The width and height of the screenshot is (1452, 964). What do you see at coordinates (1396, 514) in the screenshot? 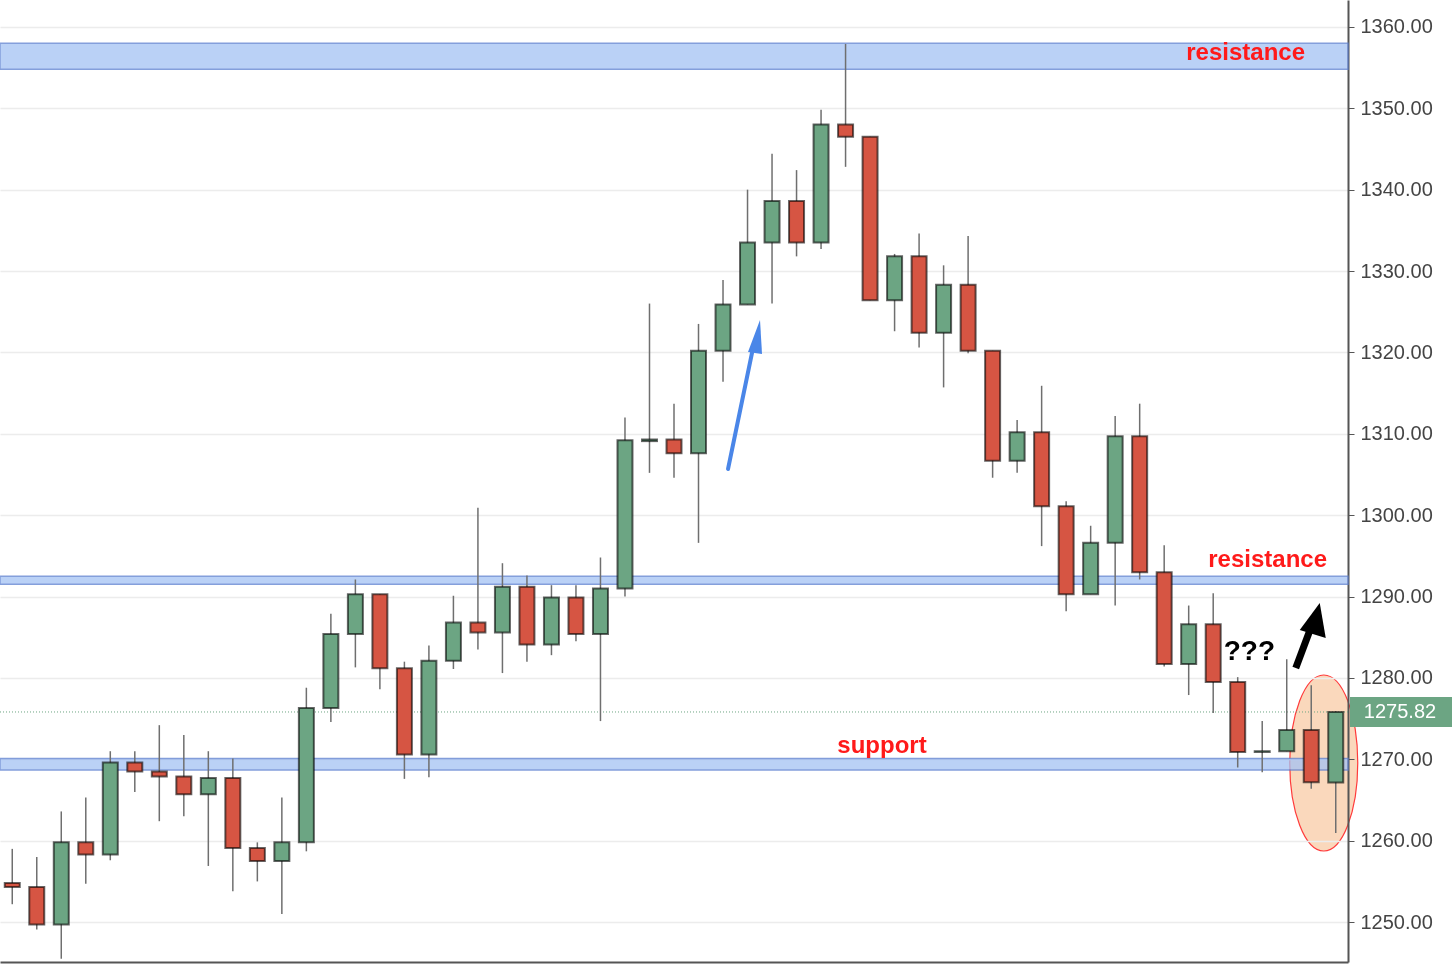
I see `y-tick-label: 1300.00` at bounding box center [1396, 514].